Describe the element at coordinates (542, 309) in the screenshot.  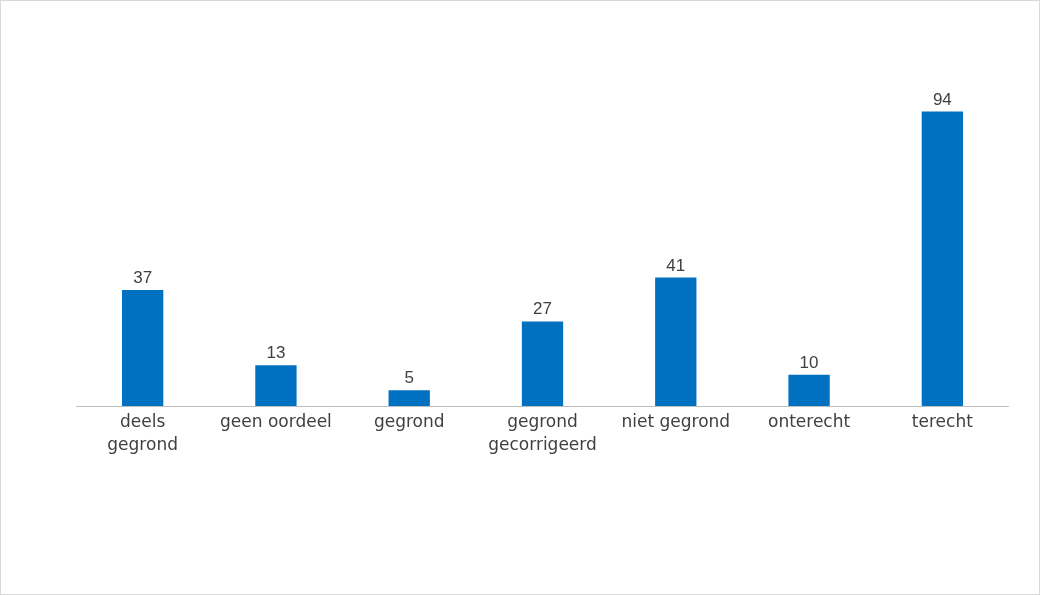
I see `data-label: 27` at that location.